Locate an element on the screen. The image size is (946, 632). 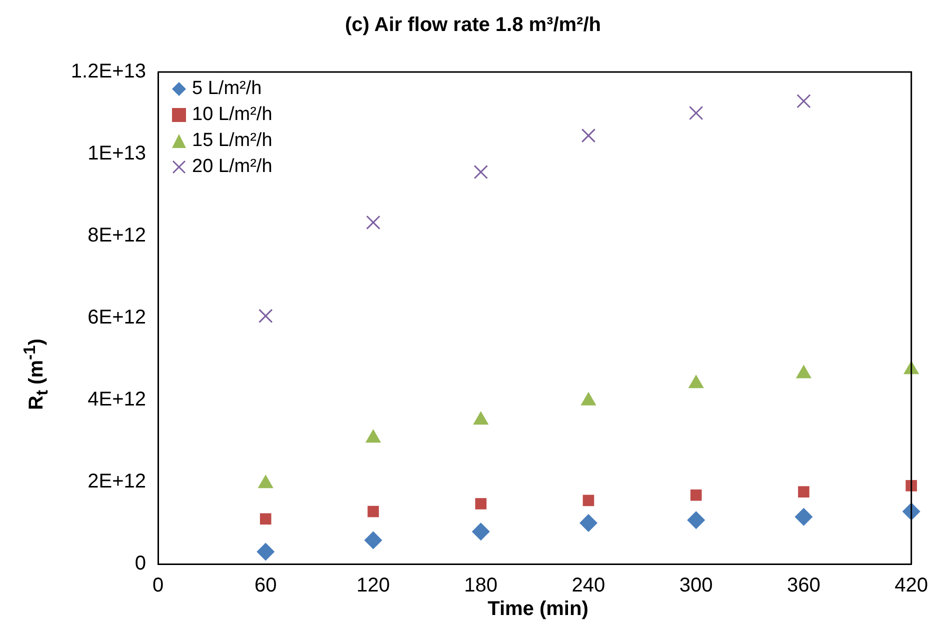
legend-label: 20 L/m²/h is located at coordinates (232, 167).